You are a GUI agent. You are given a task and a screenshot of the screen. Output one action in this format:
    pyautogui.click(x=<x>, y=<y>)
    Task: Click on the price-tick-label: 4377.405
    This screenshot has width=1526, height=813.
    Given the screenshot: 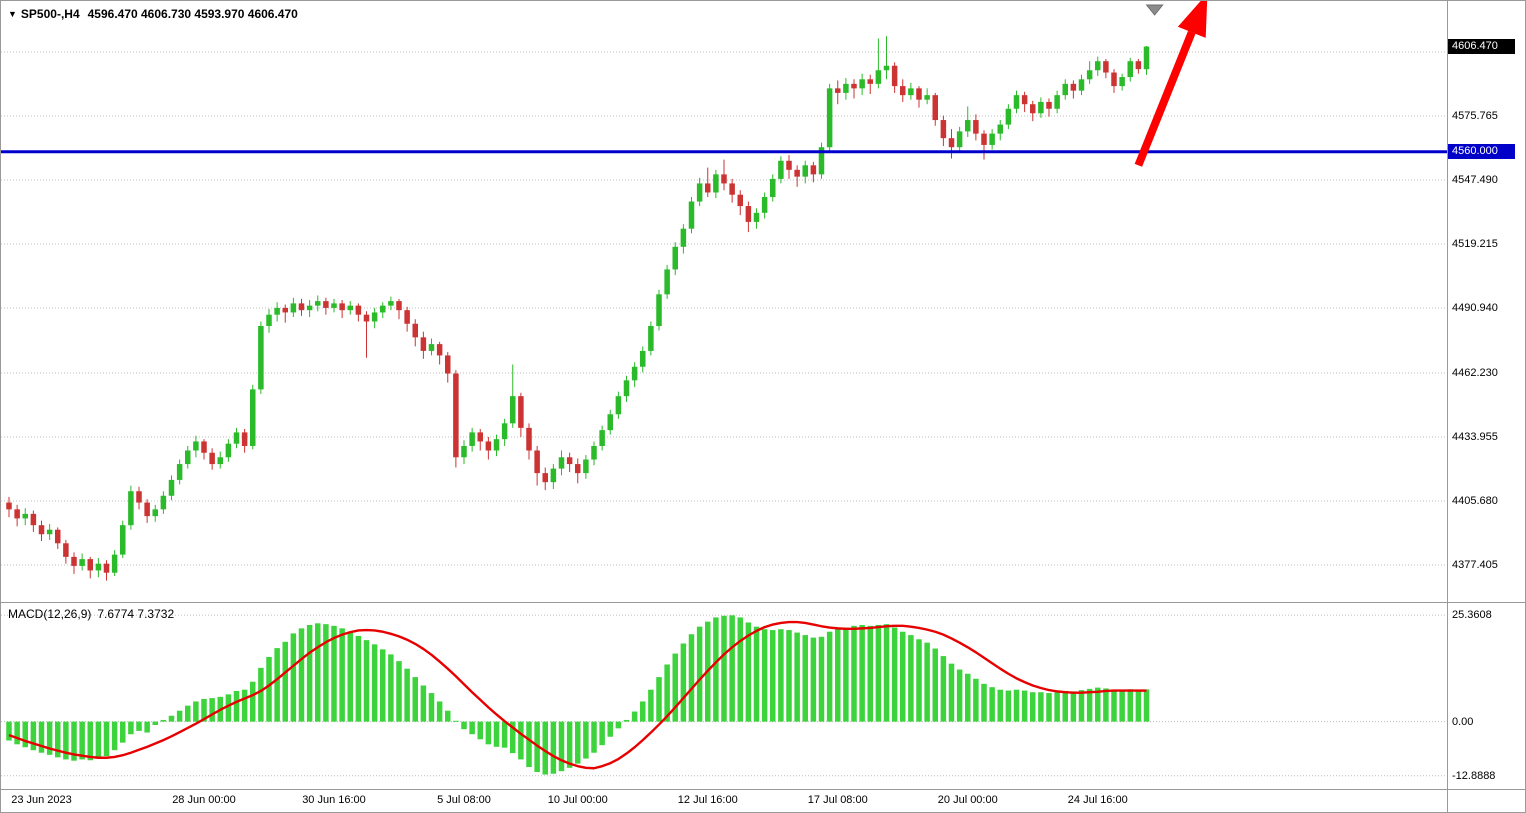 What is the action you would take?
    pyautogui.click(x=1475, y=565)
    